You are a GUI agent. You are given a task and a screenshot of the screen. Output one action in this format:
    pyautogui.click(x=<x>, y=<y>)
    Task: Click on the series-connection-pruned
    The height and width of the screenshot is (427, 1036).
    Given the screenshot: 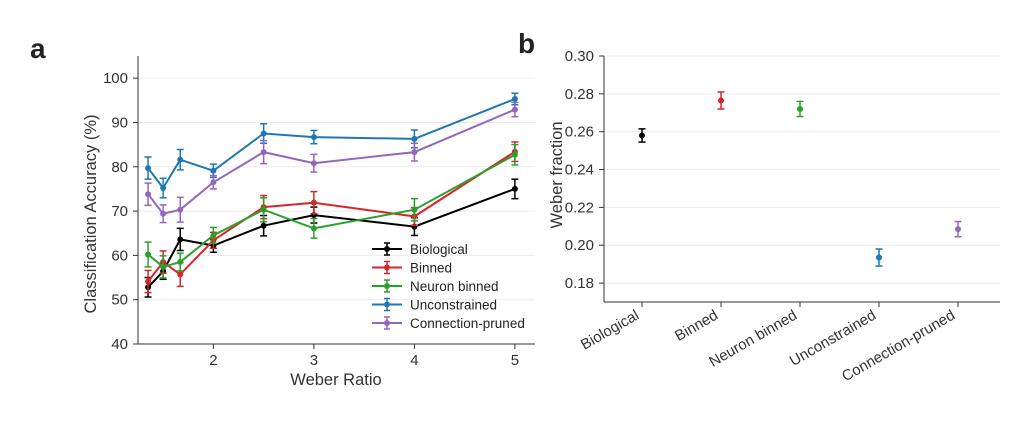 What is the action you would take?
    pyautogui.click(x=331, y=162)
    